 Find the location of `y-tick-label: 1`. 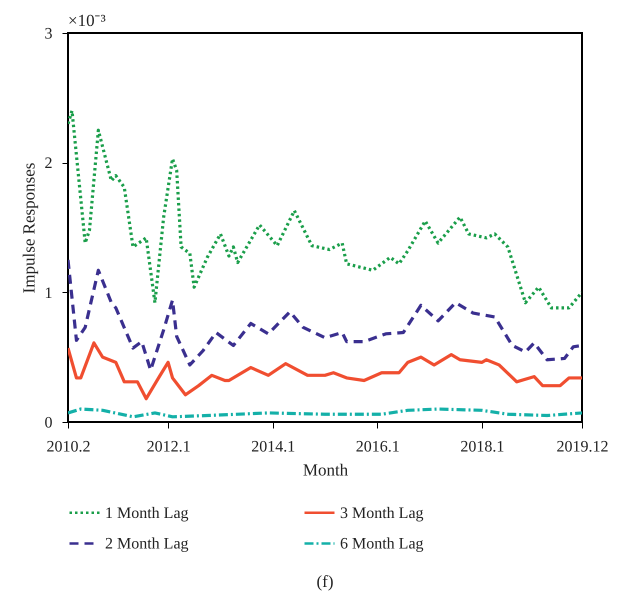

y-tick-label: 1 is located at coordinates (48, 293).